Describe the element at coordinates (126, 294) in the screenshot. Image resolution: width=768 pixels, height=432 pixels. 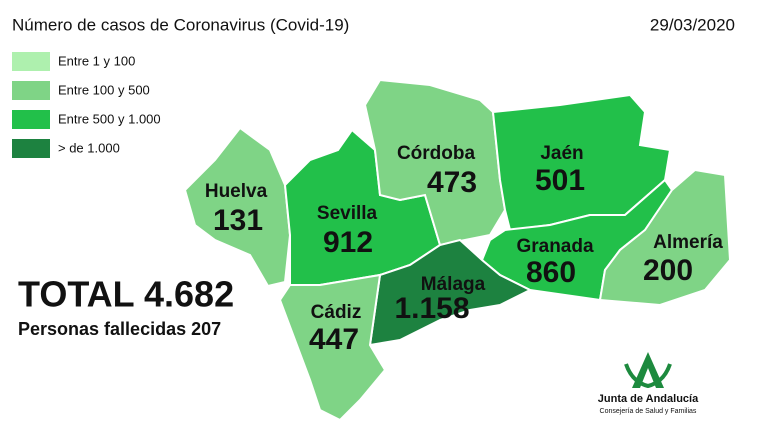
I see `total: TOTAL 4.682` at that location.